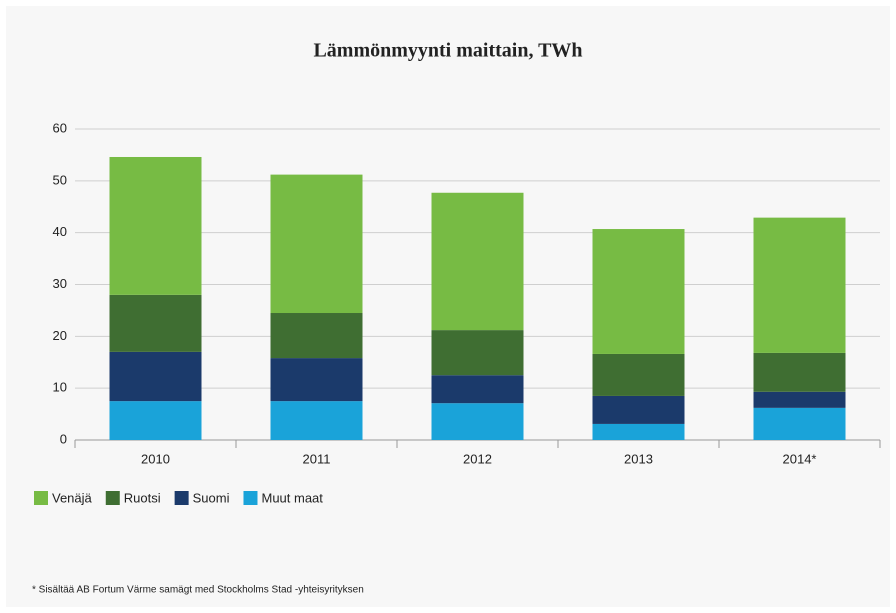  Describe the element at coordinates (800, 458) in the screenshot. I see `x-tick-label: 2014*` at that location.